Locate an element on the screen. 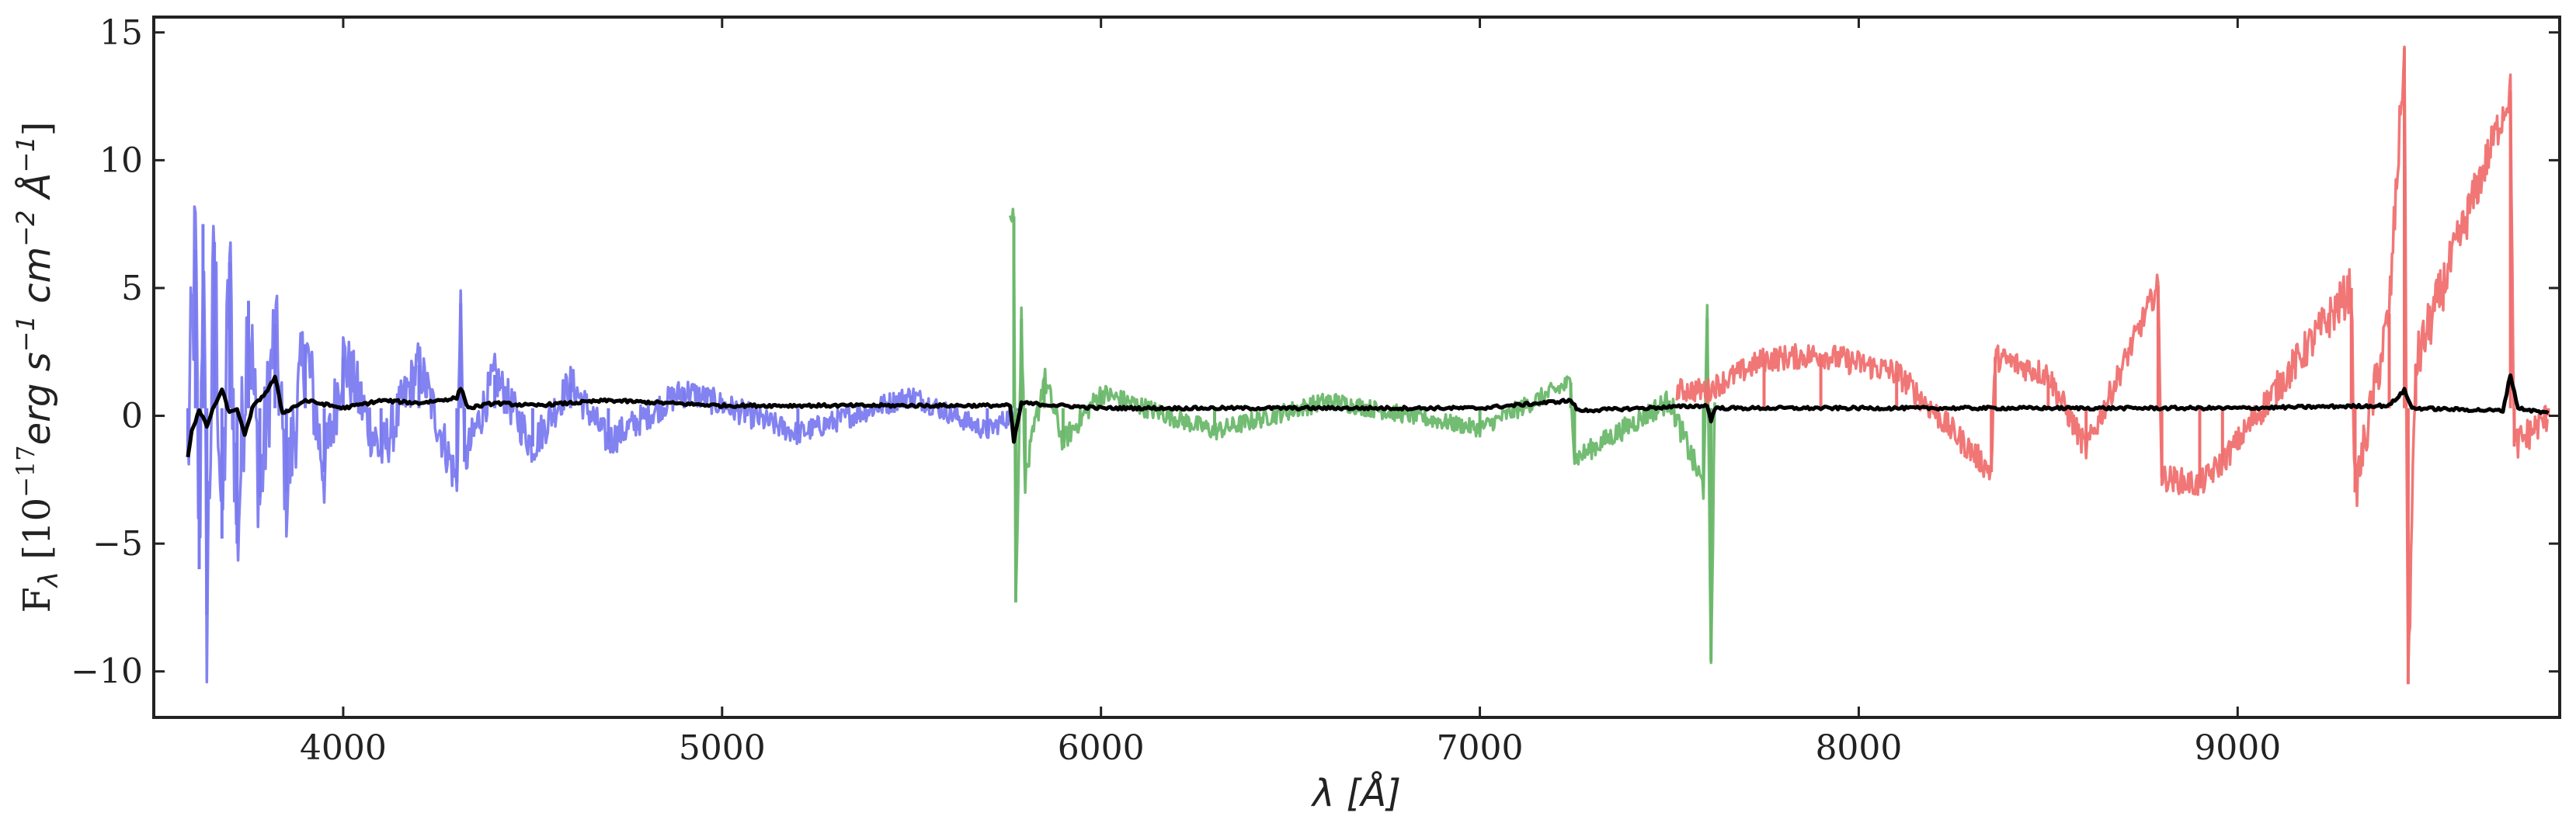  y-tick-label: 0 is located at coordinates (132, 416).